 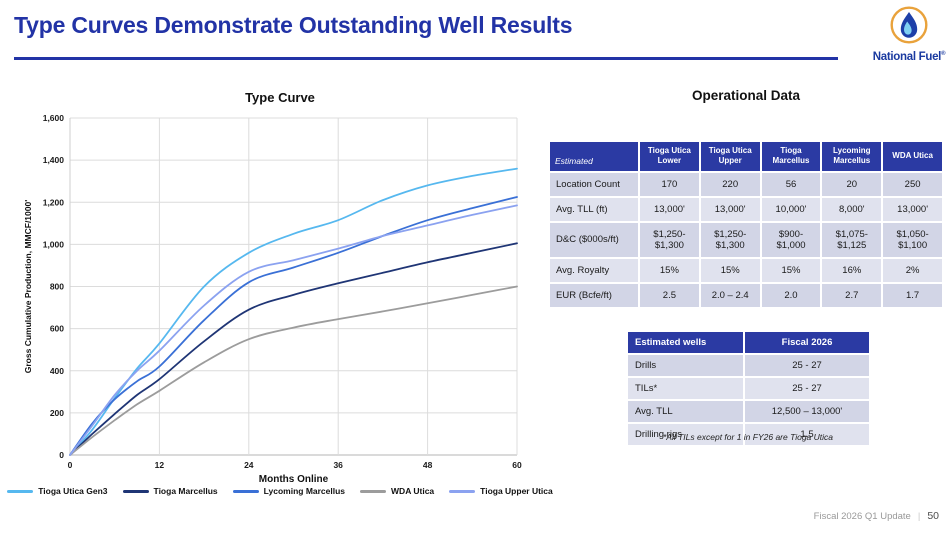 What do you see at coordinates (912, 239) in the screenshot?
I see `data-cell: $1,050- $1,100` at bounding box center [912, 239].